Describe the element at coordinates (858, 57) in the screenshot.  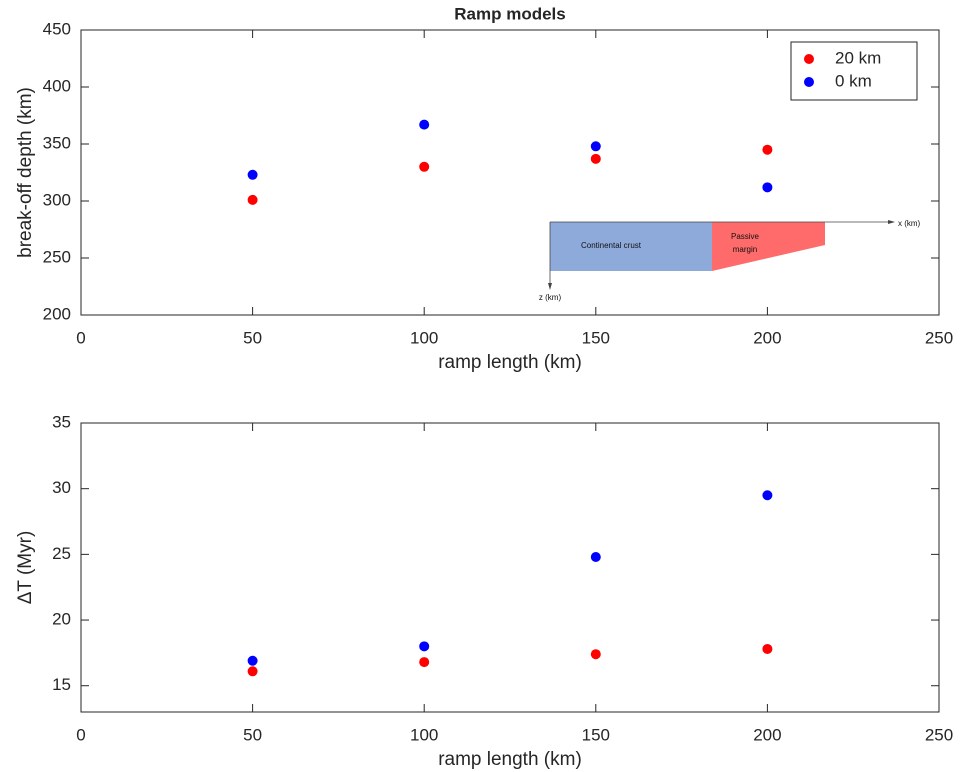
I see `legend-label: 20 km` at that location.